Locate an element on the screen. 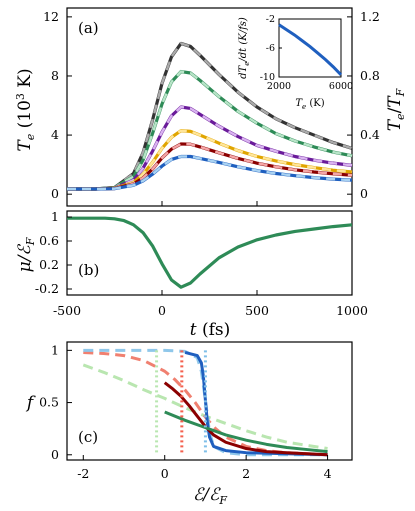  panel-a-ytick-label: 4 is located at coordinates (55, 134).